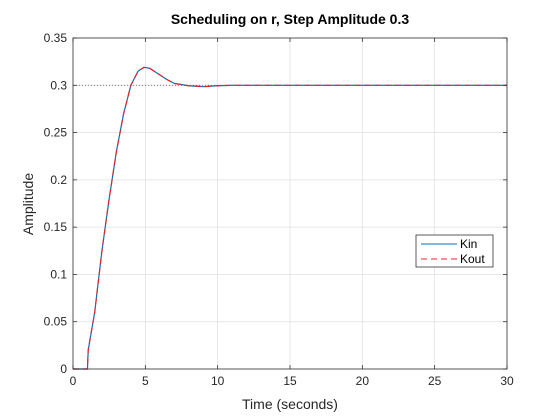 This screenshot has height=420, width=560. Describe the element at coordinates (58, 180) in the screenshot. I see `y-tick-label: 0.2` at that location.